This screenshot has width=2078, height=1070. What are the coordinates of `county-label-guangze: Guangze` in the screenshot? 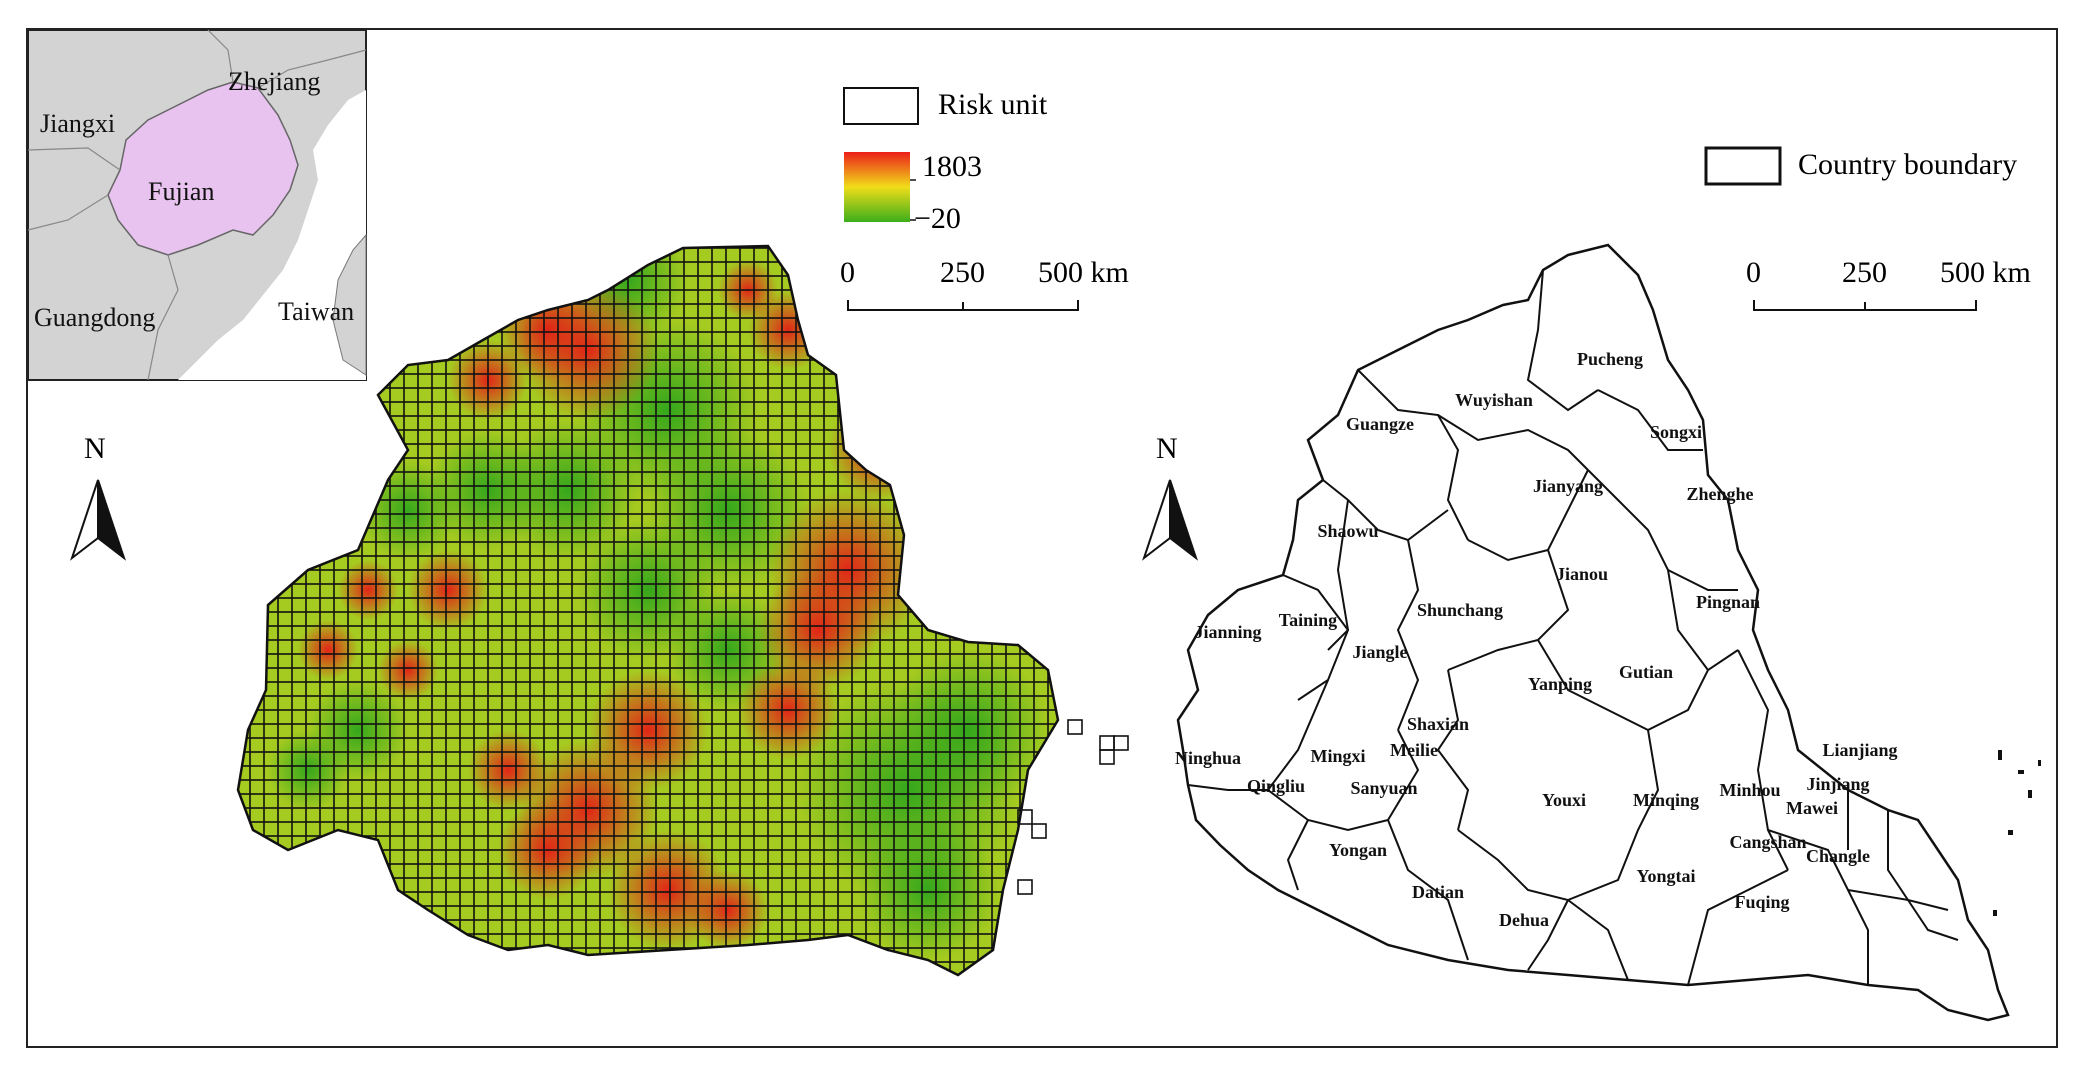 It's located at (1380, 424).